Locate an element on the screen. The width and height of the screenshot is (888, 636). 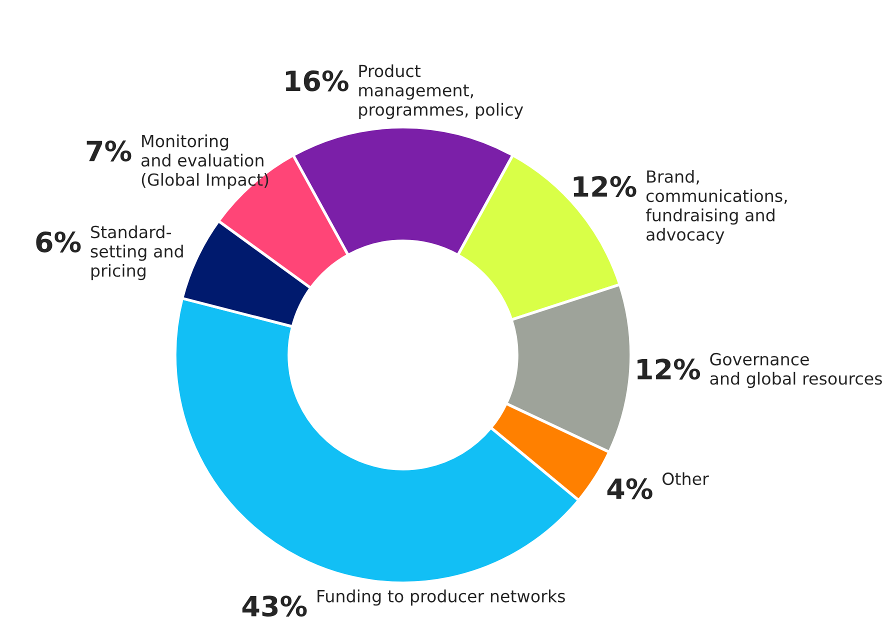
slice-label: Funding to producer networks is located at coordinates (441, 598).